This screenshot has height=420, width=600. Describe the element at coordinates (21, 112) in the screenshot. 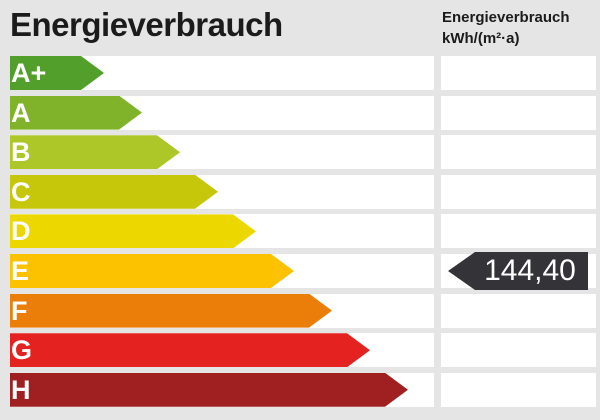

I see `grade-label-A: A` at that location.